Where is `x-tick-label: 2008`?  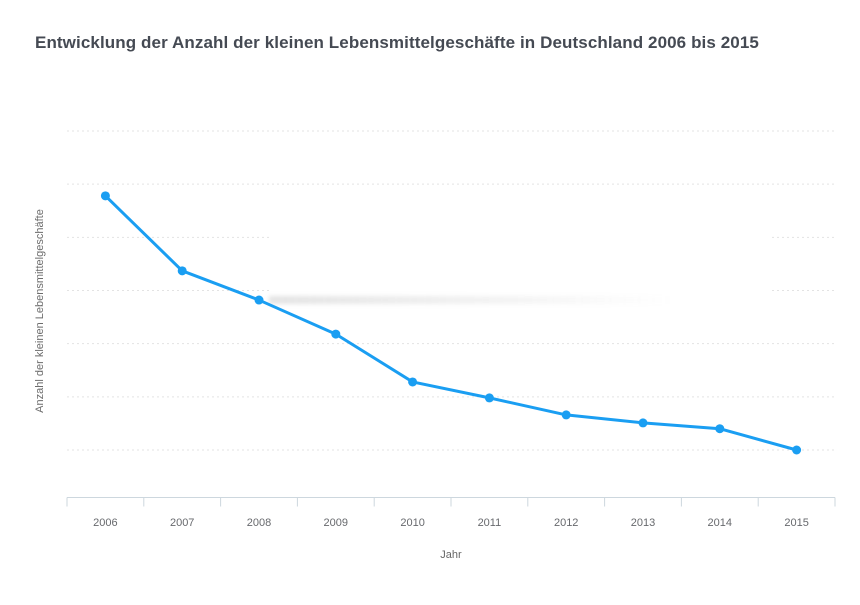
x-tick-label: 2008 is located at coordinates (259, 523).